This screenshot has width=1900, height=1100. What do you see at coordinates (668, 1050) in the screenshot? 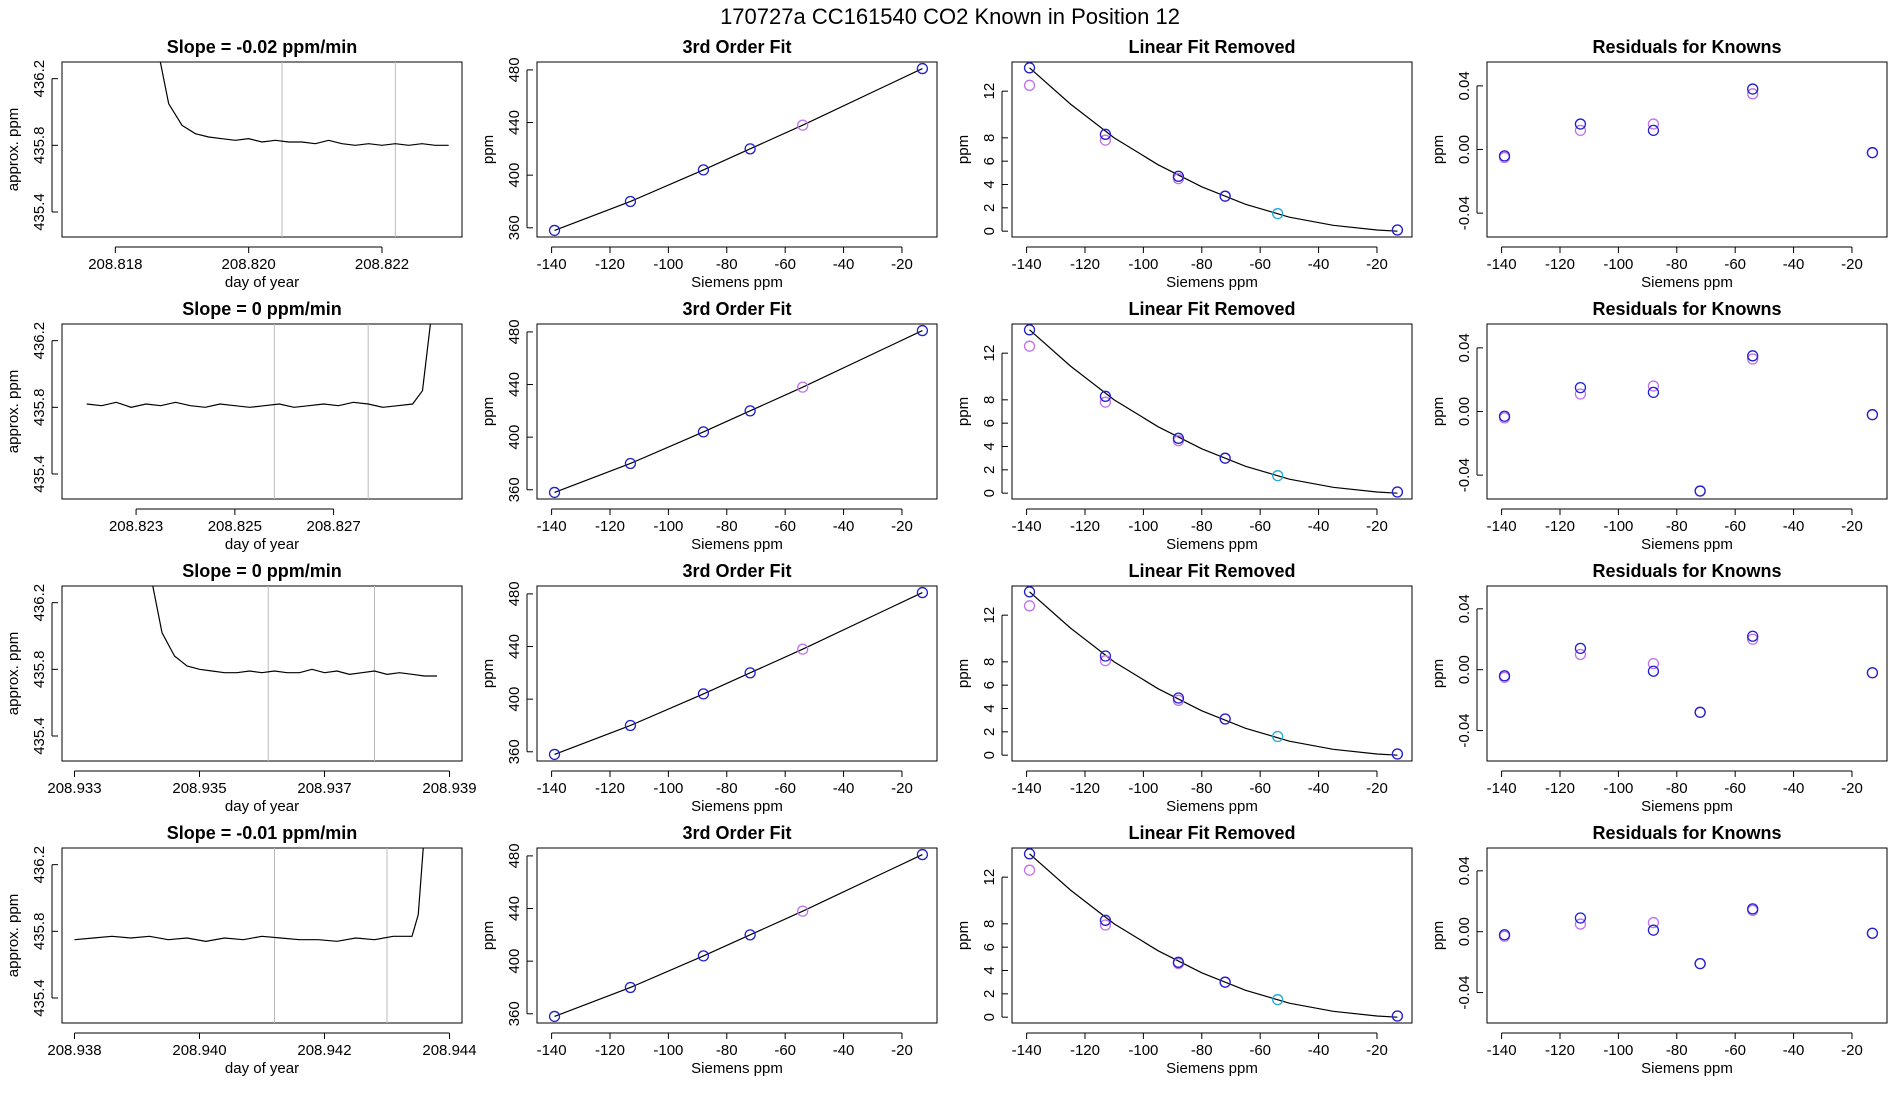
I see `x-tick-label: -100` at bounding box center [668, 1050].